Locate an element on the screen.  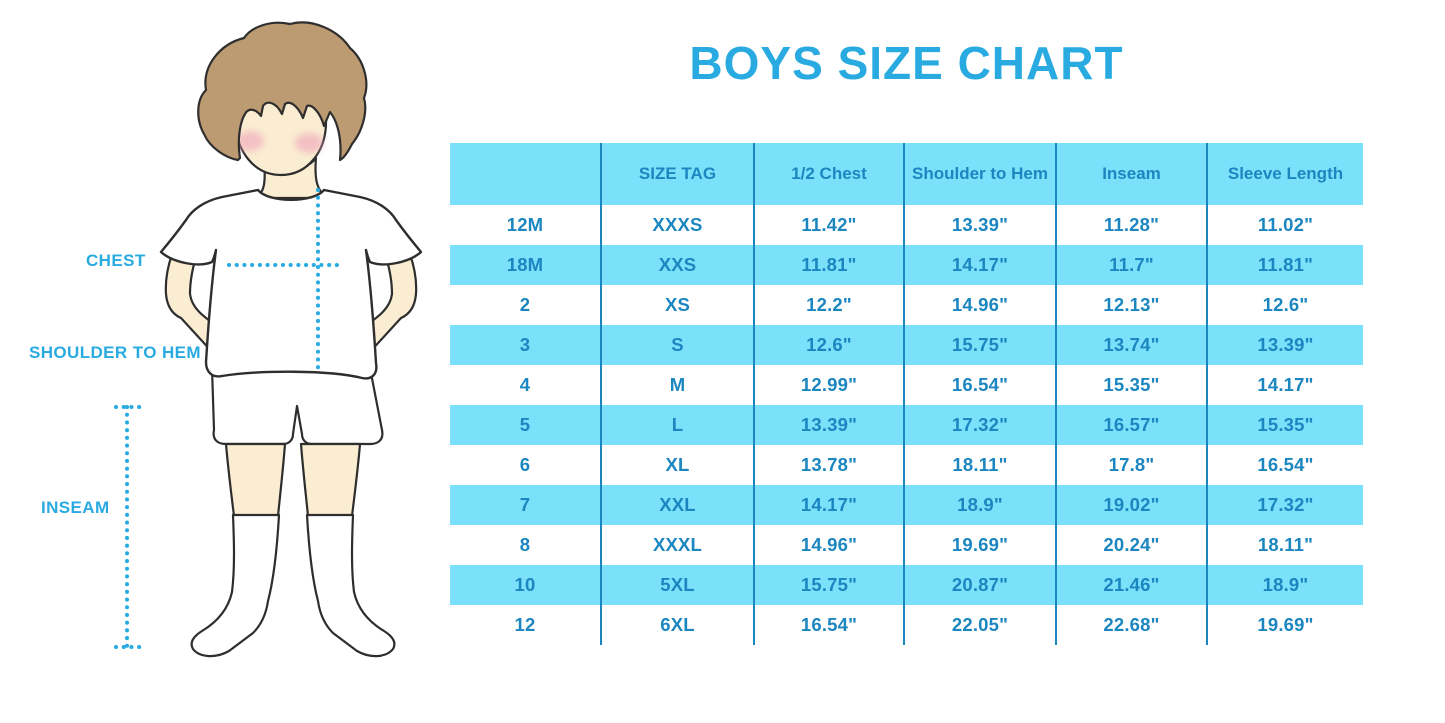
value-cell: XXS is located at coordinates (678, 265).